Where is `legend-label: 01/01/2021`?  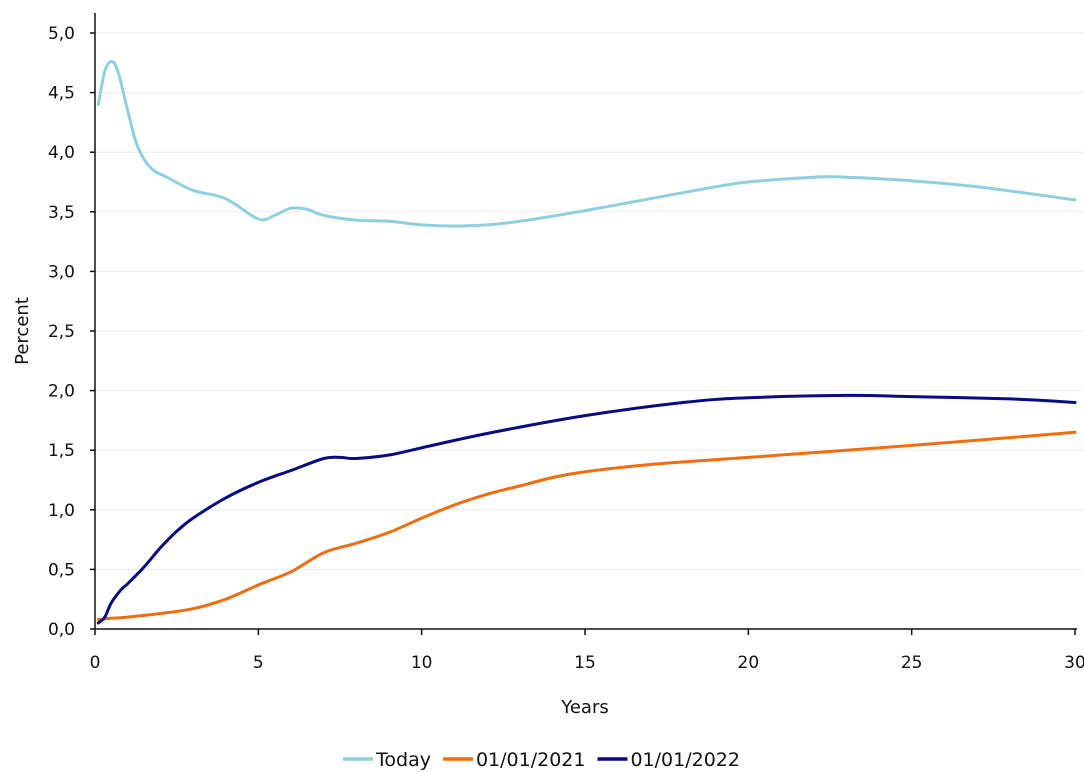 legend-label: 01/01/2021 is located at coordinates (531, 760).